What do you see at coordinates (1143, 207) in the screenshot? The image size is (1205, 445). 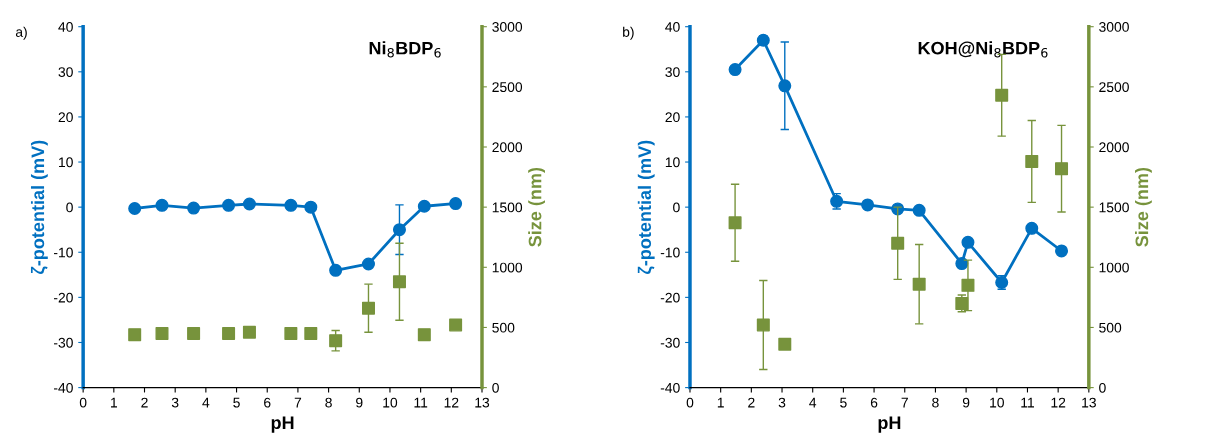 I see `y2-axis-title: Size (nm)` at bounding box center [1143, 207].